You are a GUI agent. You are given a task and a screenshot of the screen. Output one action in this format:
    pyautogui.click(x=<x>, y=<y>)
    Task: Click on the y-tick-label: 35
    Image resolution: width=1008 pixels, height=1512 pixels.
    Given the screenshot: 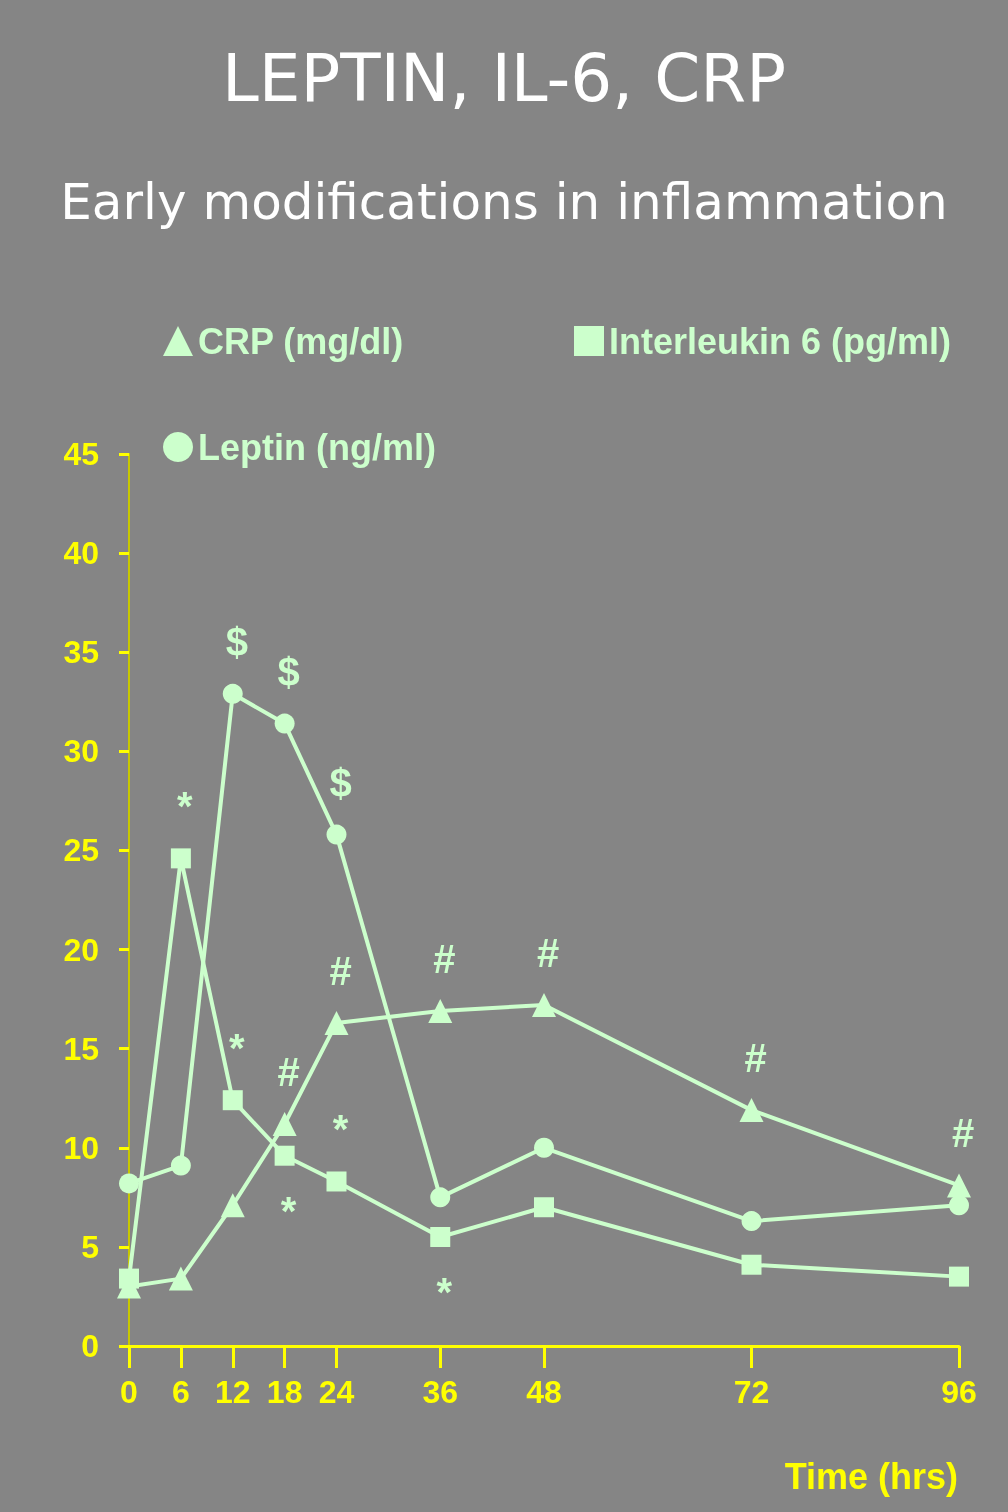 What is the action you would take?
    pyautogui.click(x=81, y=652)
    